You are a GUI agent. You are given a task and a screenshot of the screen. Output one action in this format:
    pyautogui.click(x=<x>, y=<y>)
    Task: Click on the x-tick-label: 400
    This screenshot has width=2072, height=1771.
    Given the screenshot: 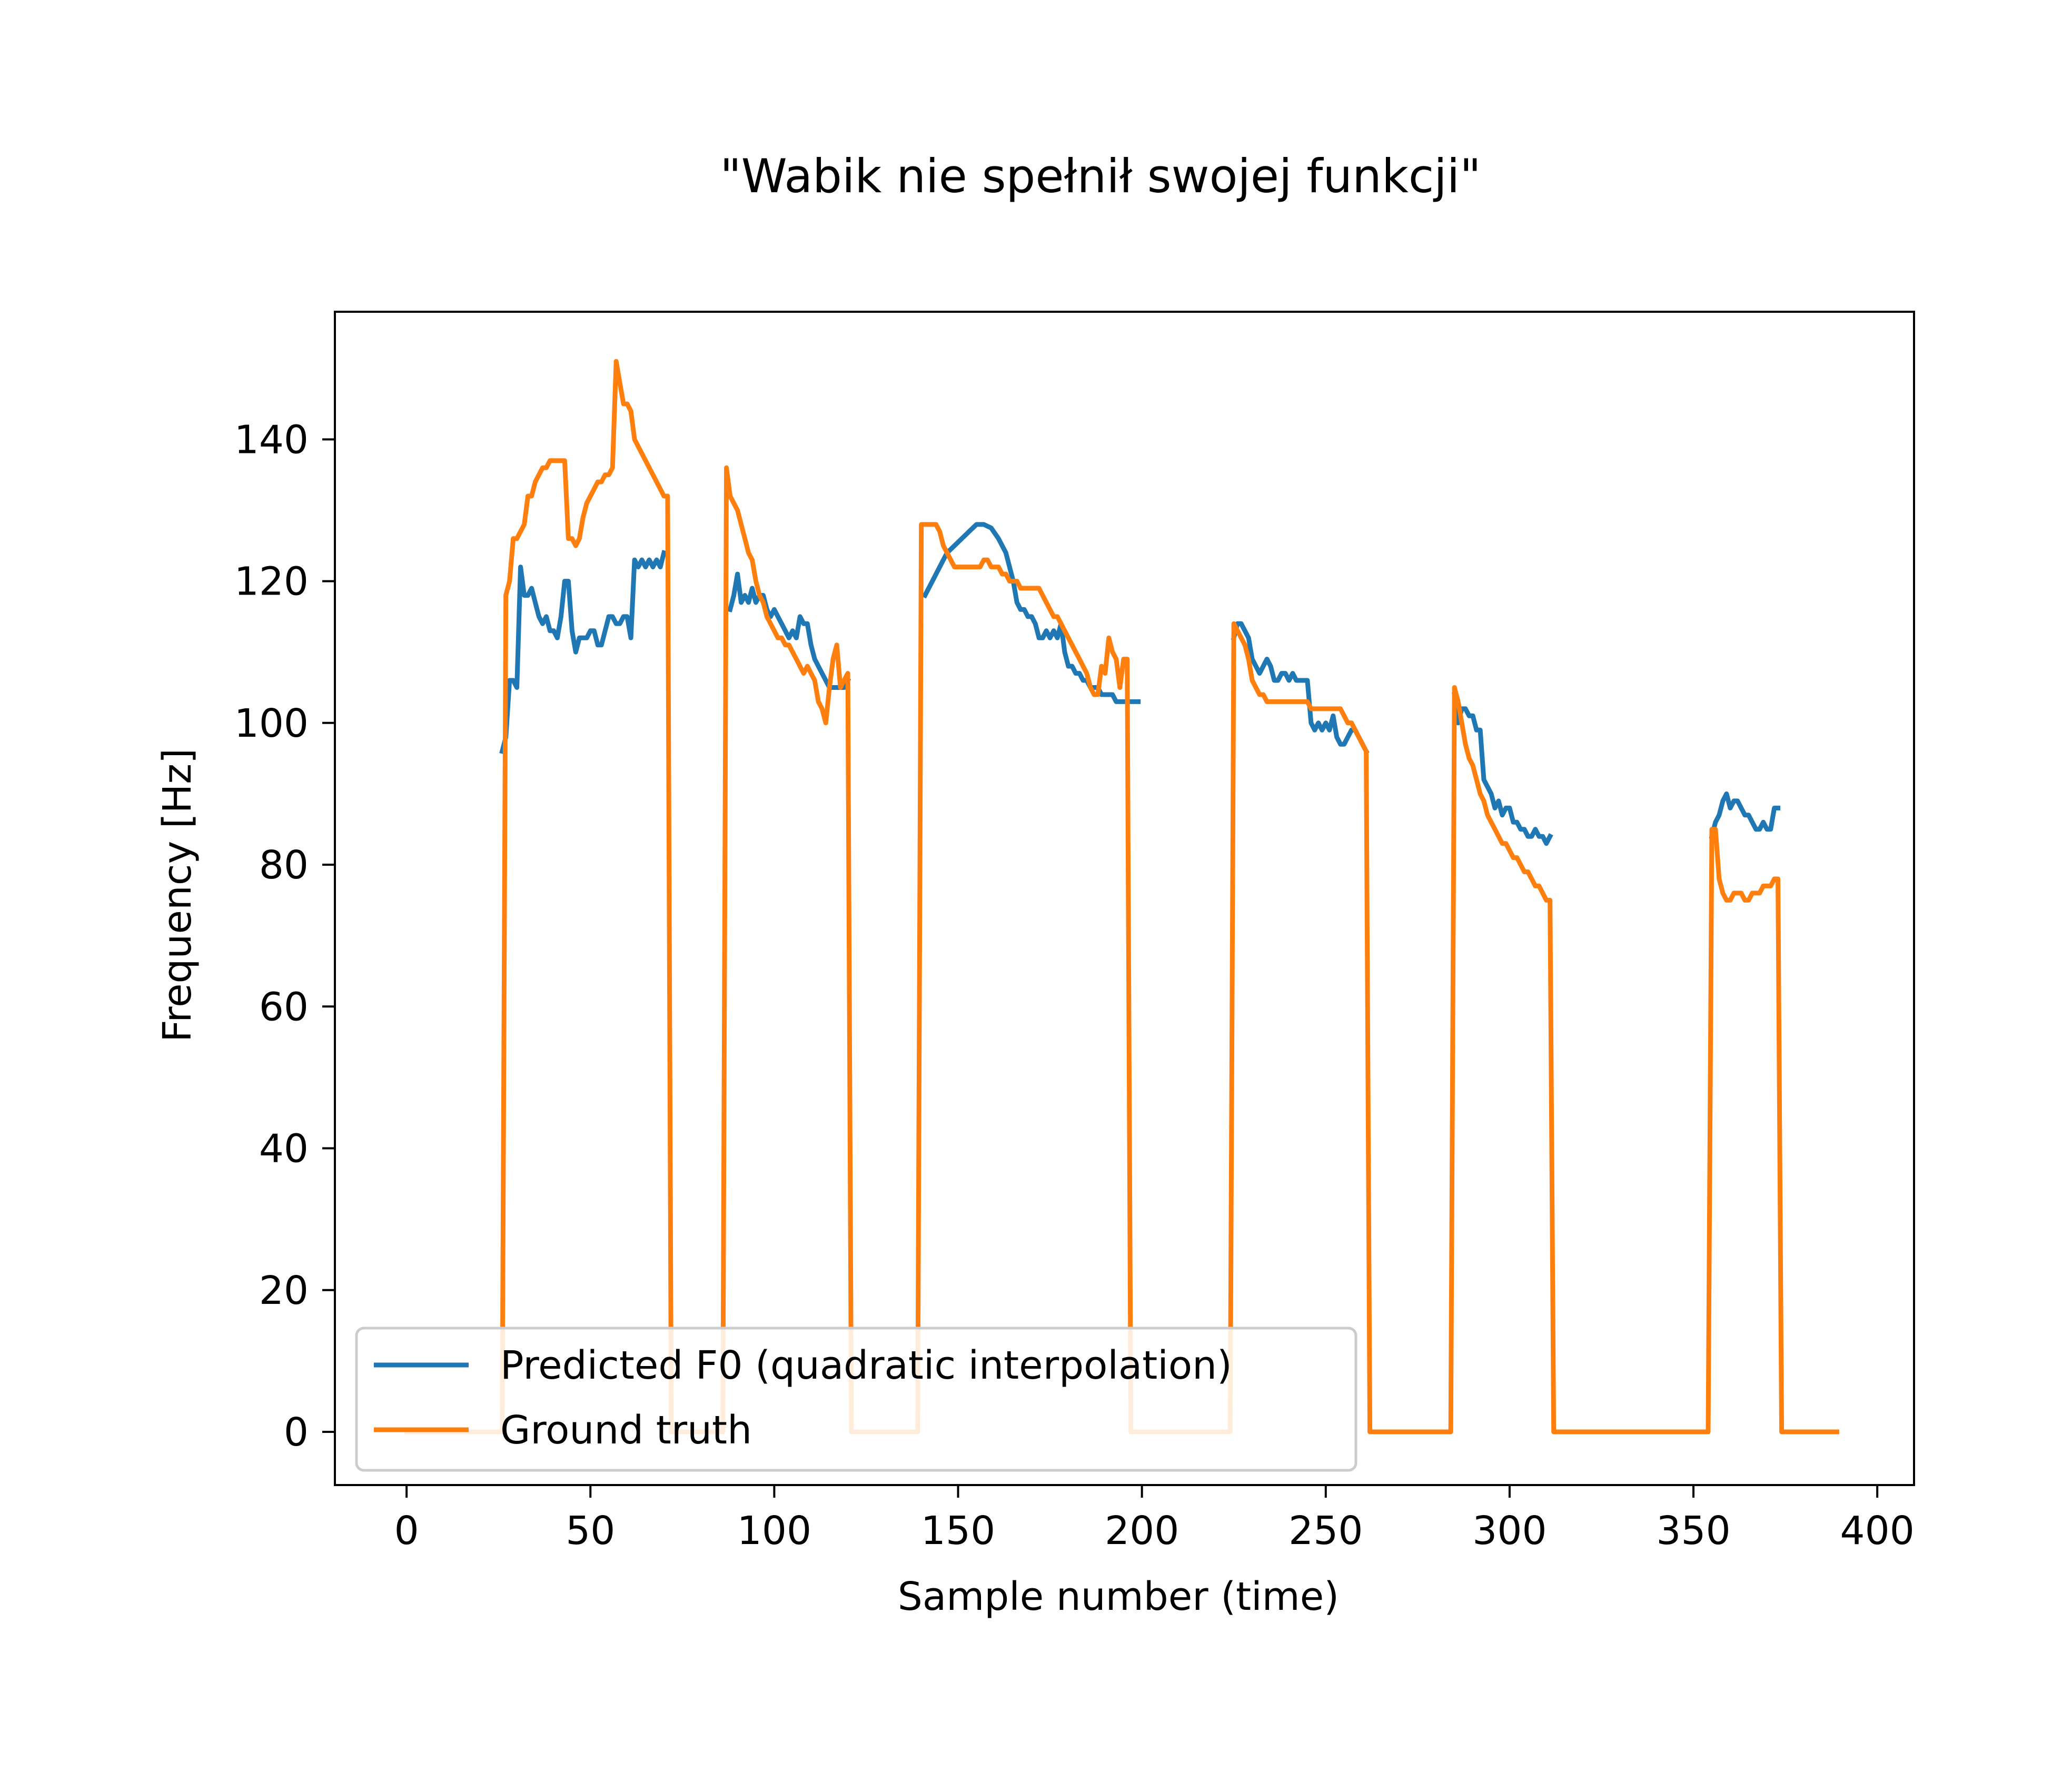 What is the action you would take?
    pyautogui.click(x=1877, y=1531)
    